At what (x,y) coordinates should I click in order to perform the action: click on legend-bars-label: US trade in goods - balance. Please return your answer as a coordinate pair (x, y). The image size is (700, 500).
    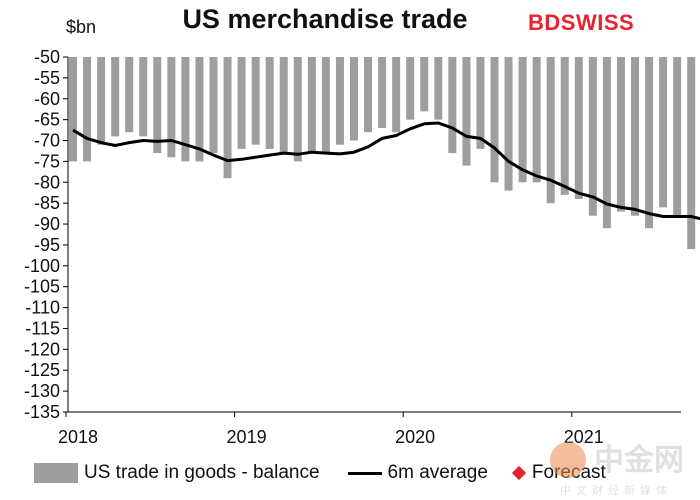
    Looking at the image, I should click on (202, 472).